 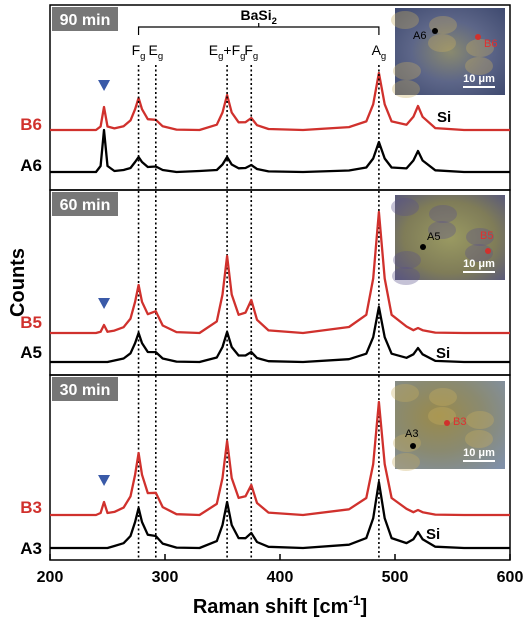 I want to click on text-part: Raman shift [cm, so click(x=271, y=607).